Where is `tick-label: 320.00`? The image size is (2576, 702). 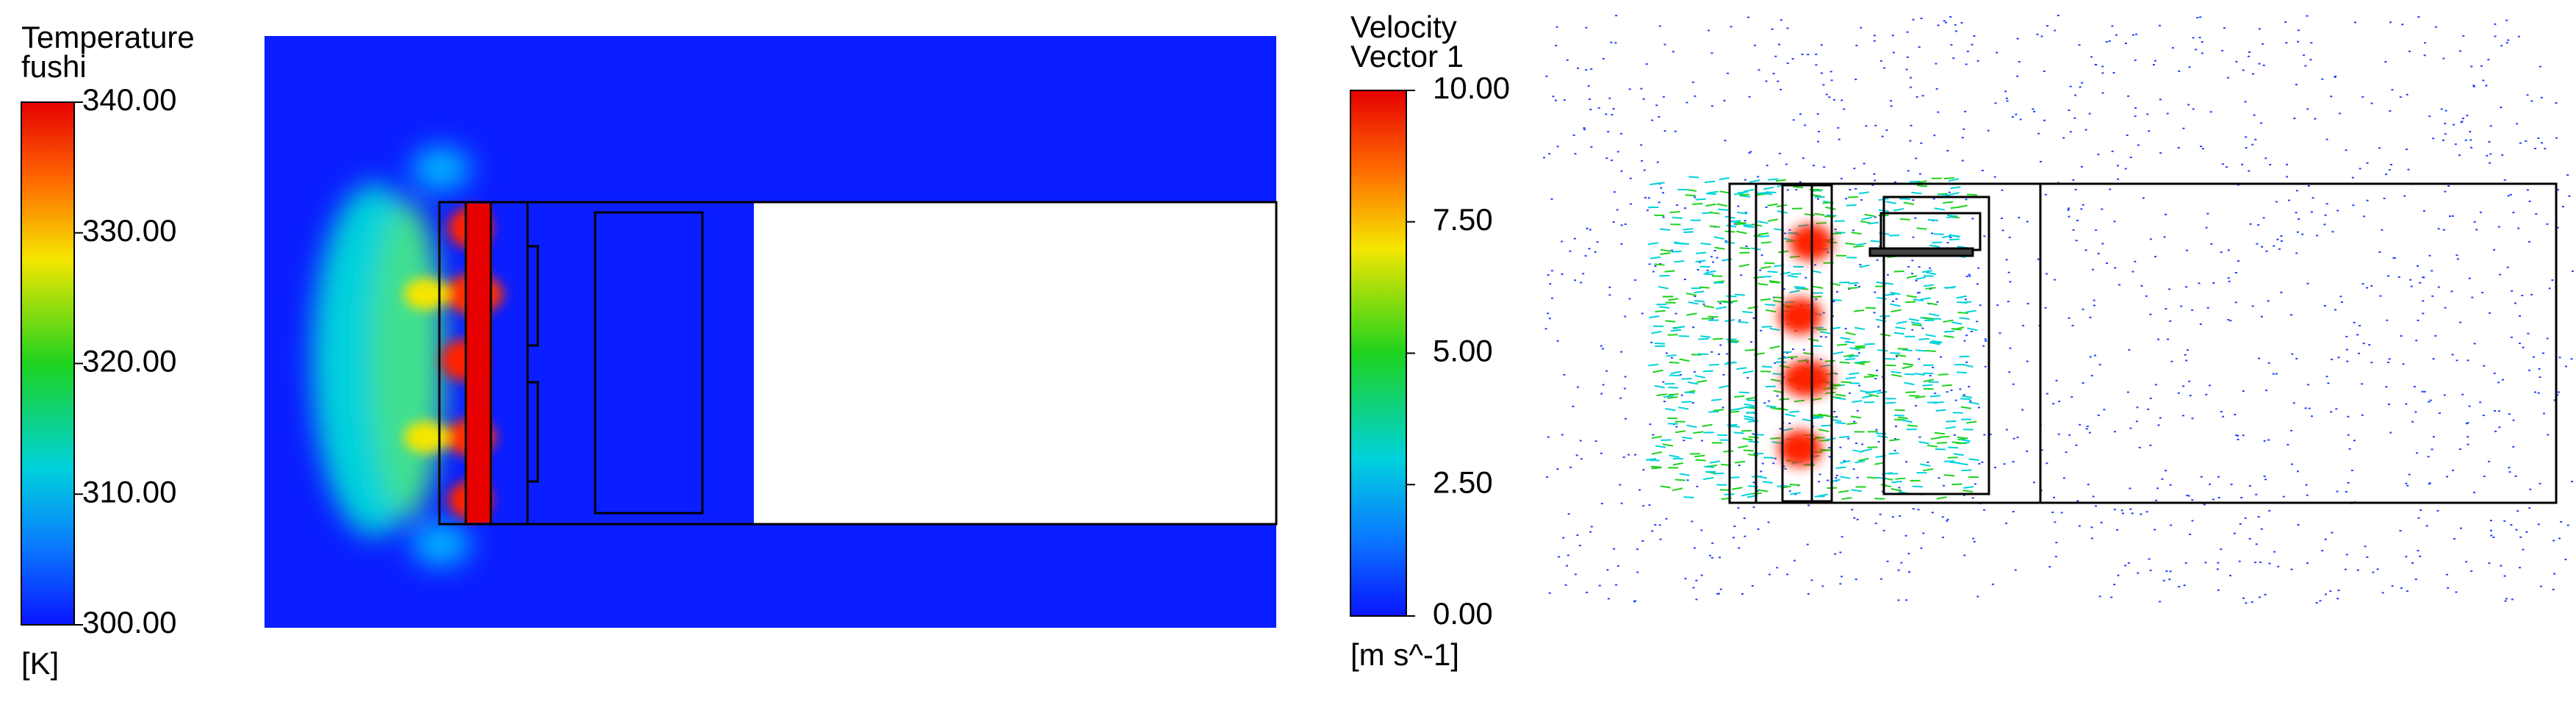 tick-label: 320.00 is located at coordinates (129, 362).